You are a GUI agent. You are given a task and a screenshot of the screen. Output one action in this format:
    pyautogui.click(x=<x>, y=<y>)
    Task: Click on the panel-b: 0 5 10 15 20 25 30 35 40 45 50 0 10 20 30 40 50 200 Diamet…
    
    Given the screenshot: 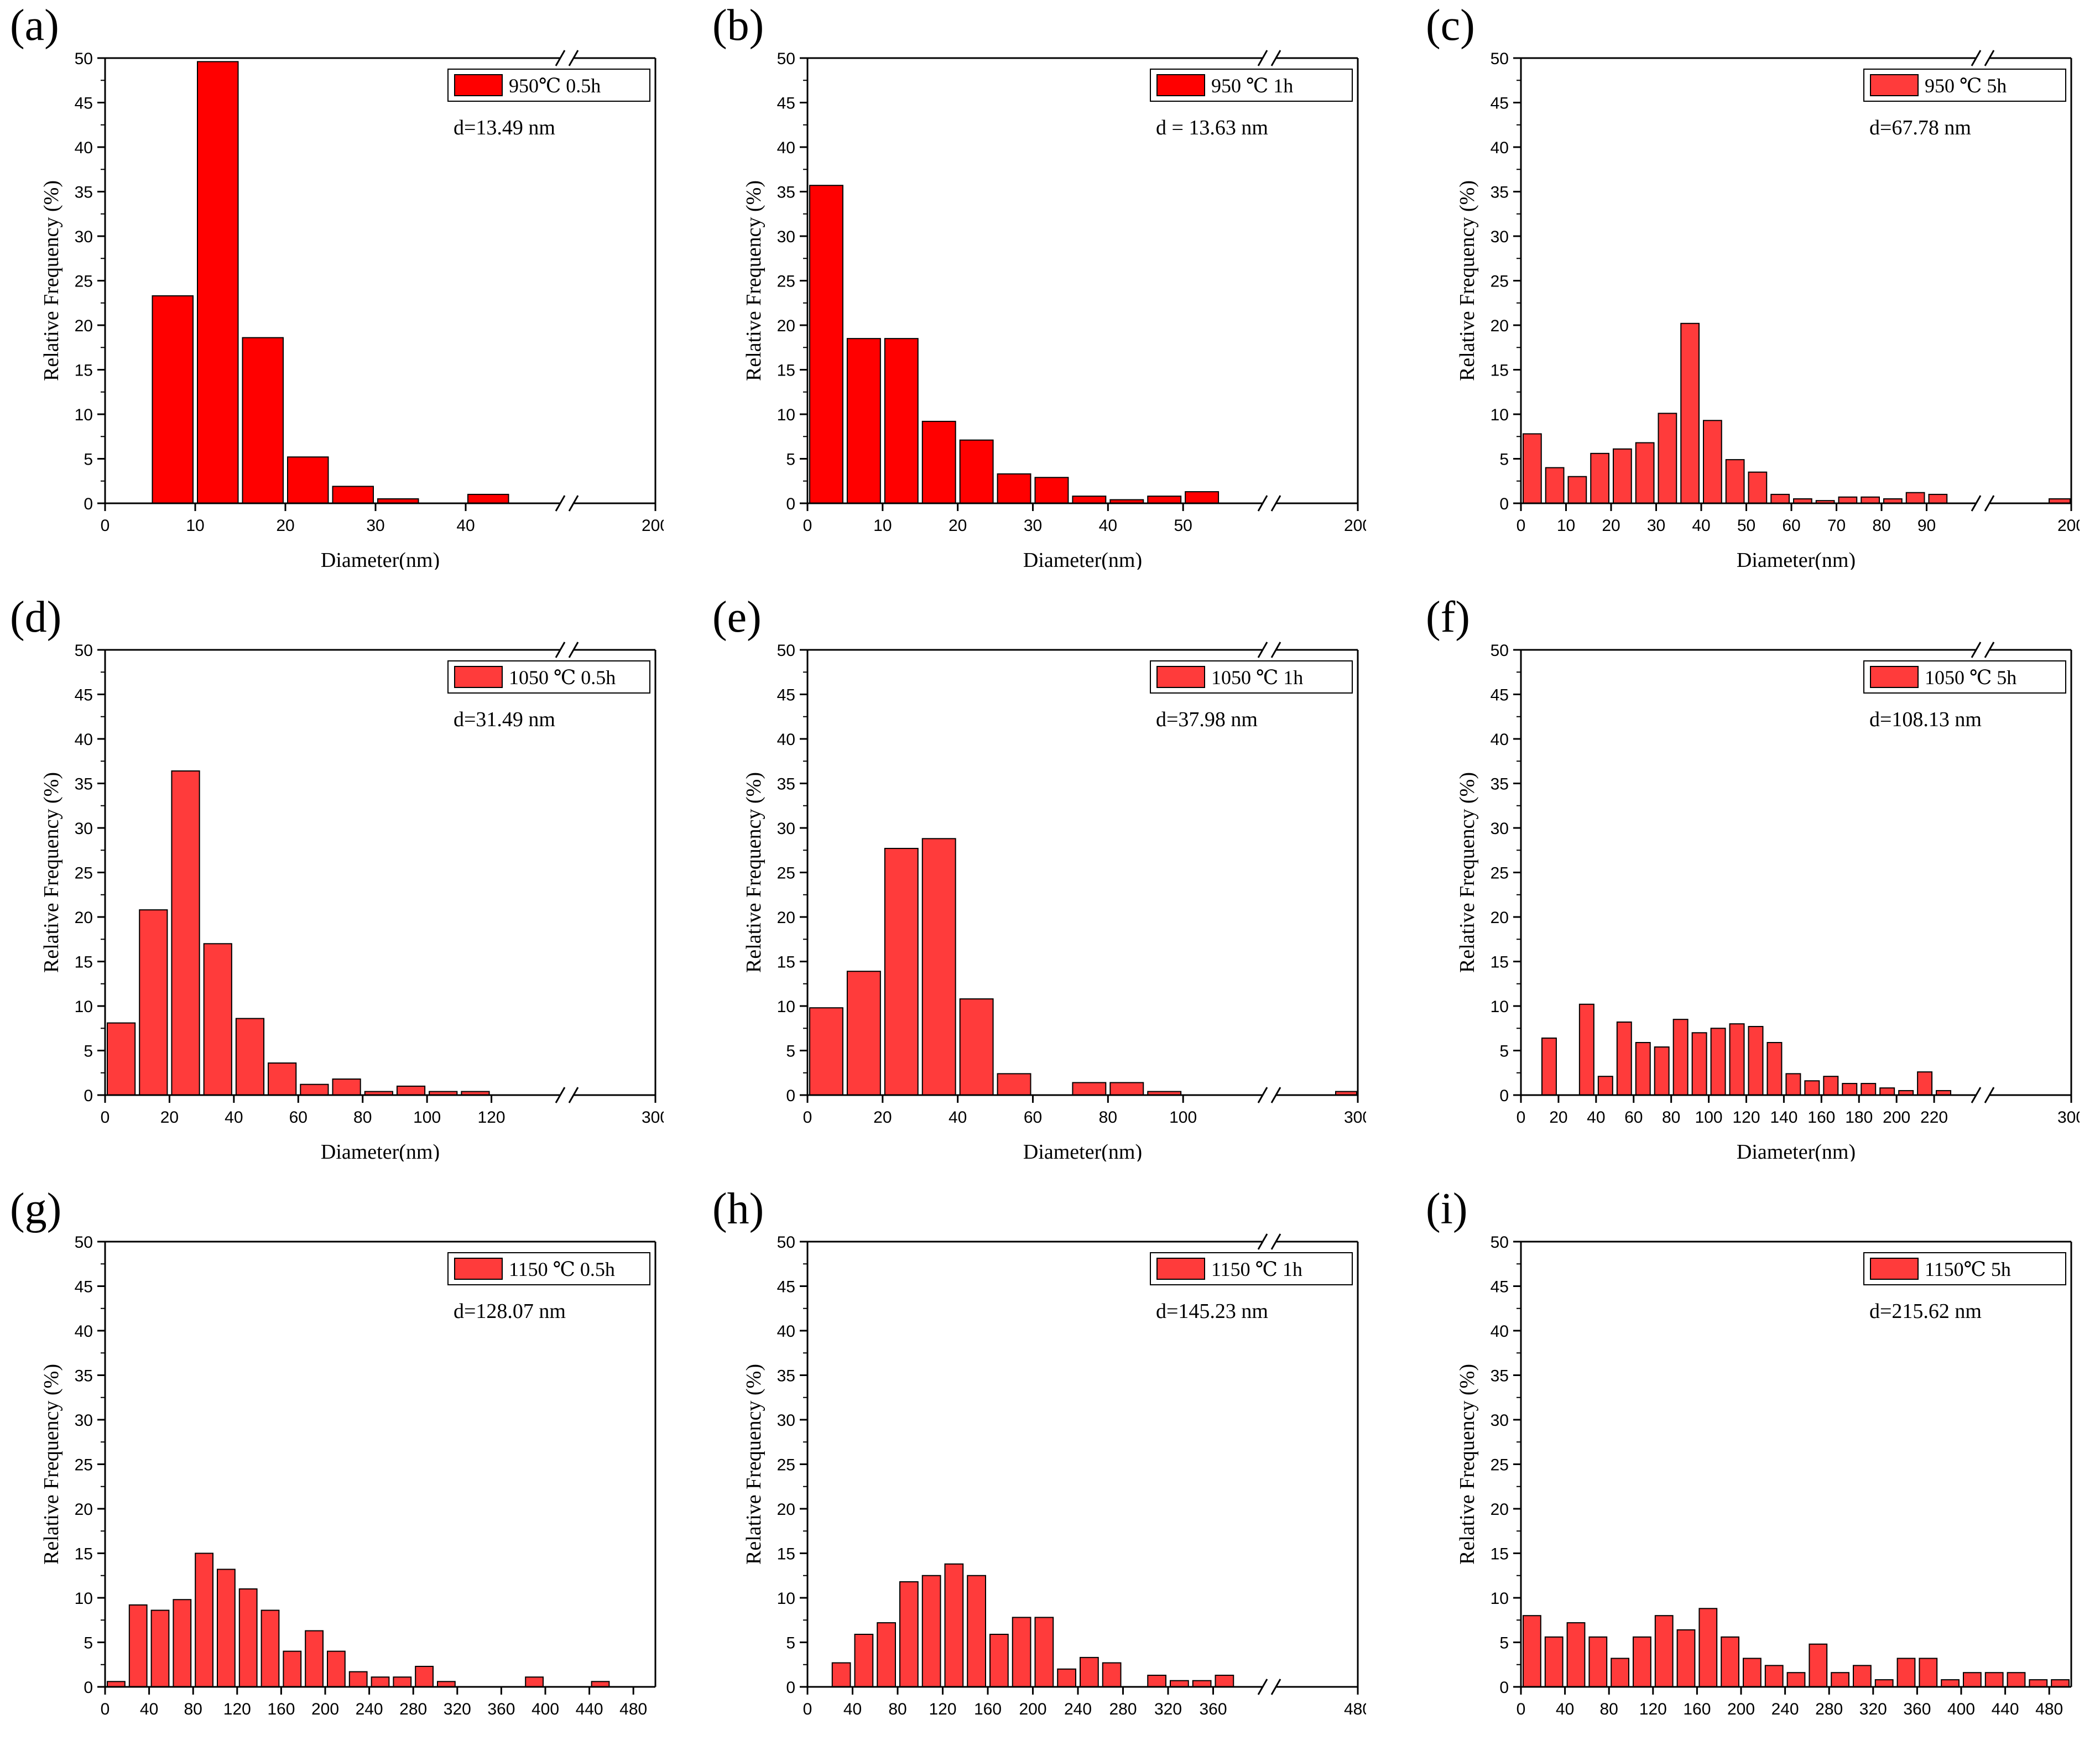 What is the action you would take?
    pyautogui.click(x=1037, y=286)
    